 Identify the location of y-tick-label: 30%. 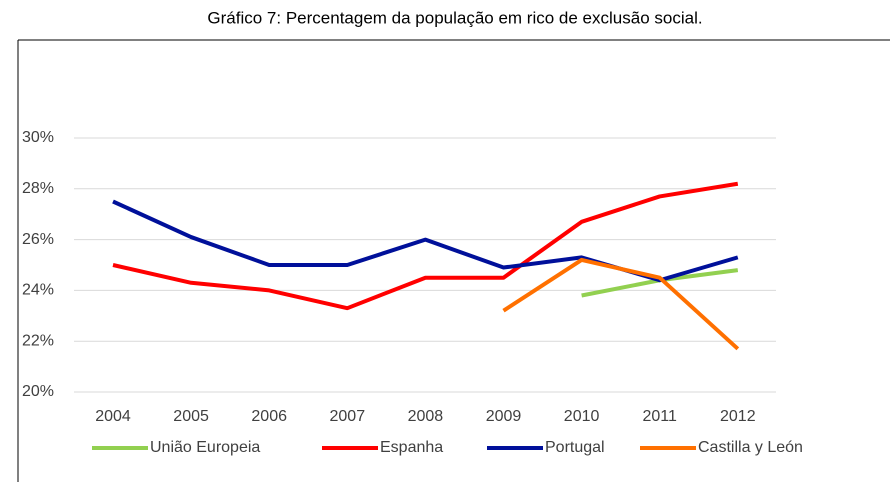
(38, 137).